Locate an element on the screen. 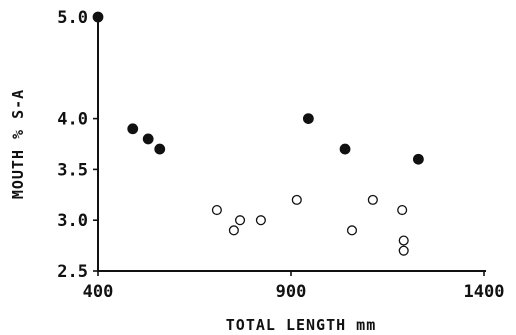  y-tick-label: 5.0 is located at coordinates (72, 18).